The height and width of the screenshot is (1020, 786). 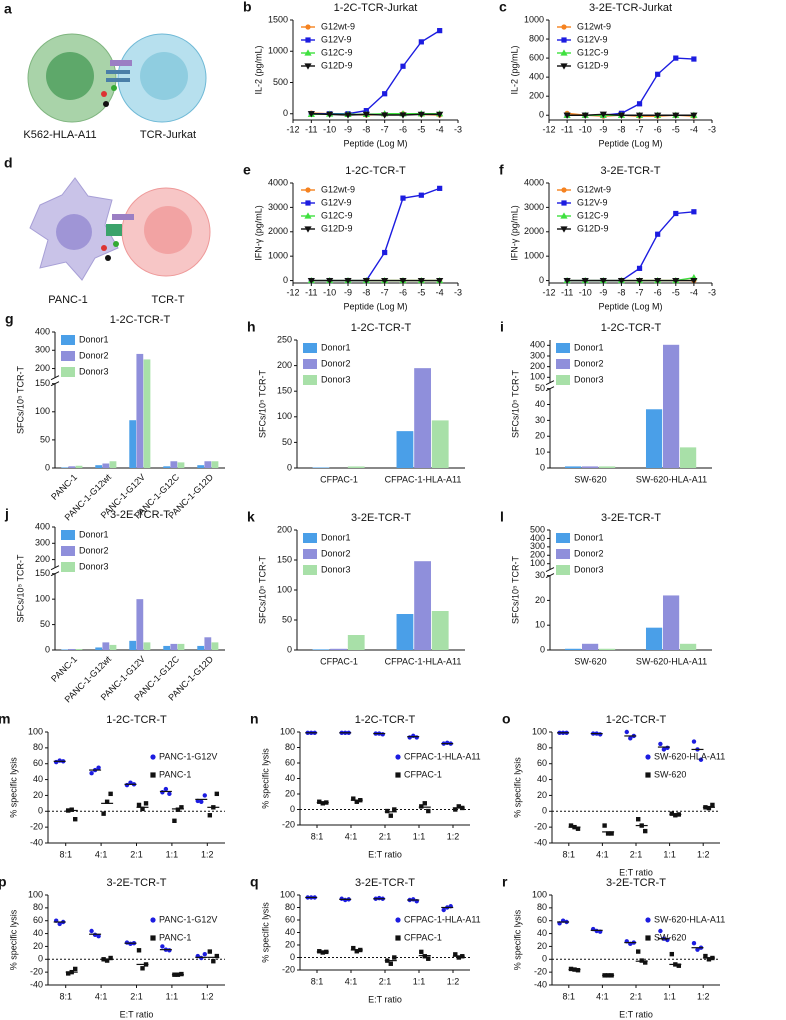 I want to click on x-tick-label: -11, so click(x=311, y=129).